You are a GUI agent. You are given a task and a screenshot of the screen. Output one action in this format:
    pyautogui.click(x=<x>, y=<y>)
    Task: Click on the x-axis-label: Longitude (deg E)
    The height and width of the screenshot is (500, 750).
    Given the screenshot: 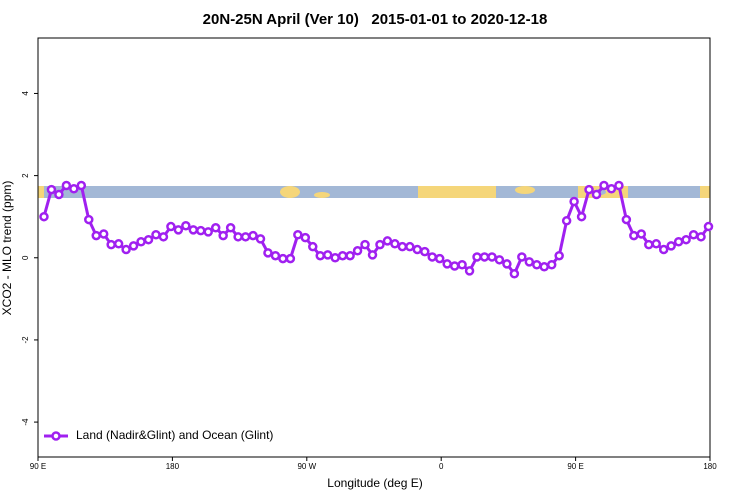 What is the action you would take?
    pyautogui.click(x=374, y=483)
    